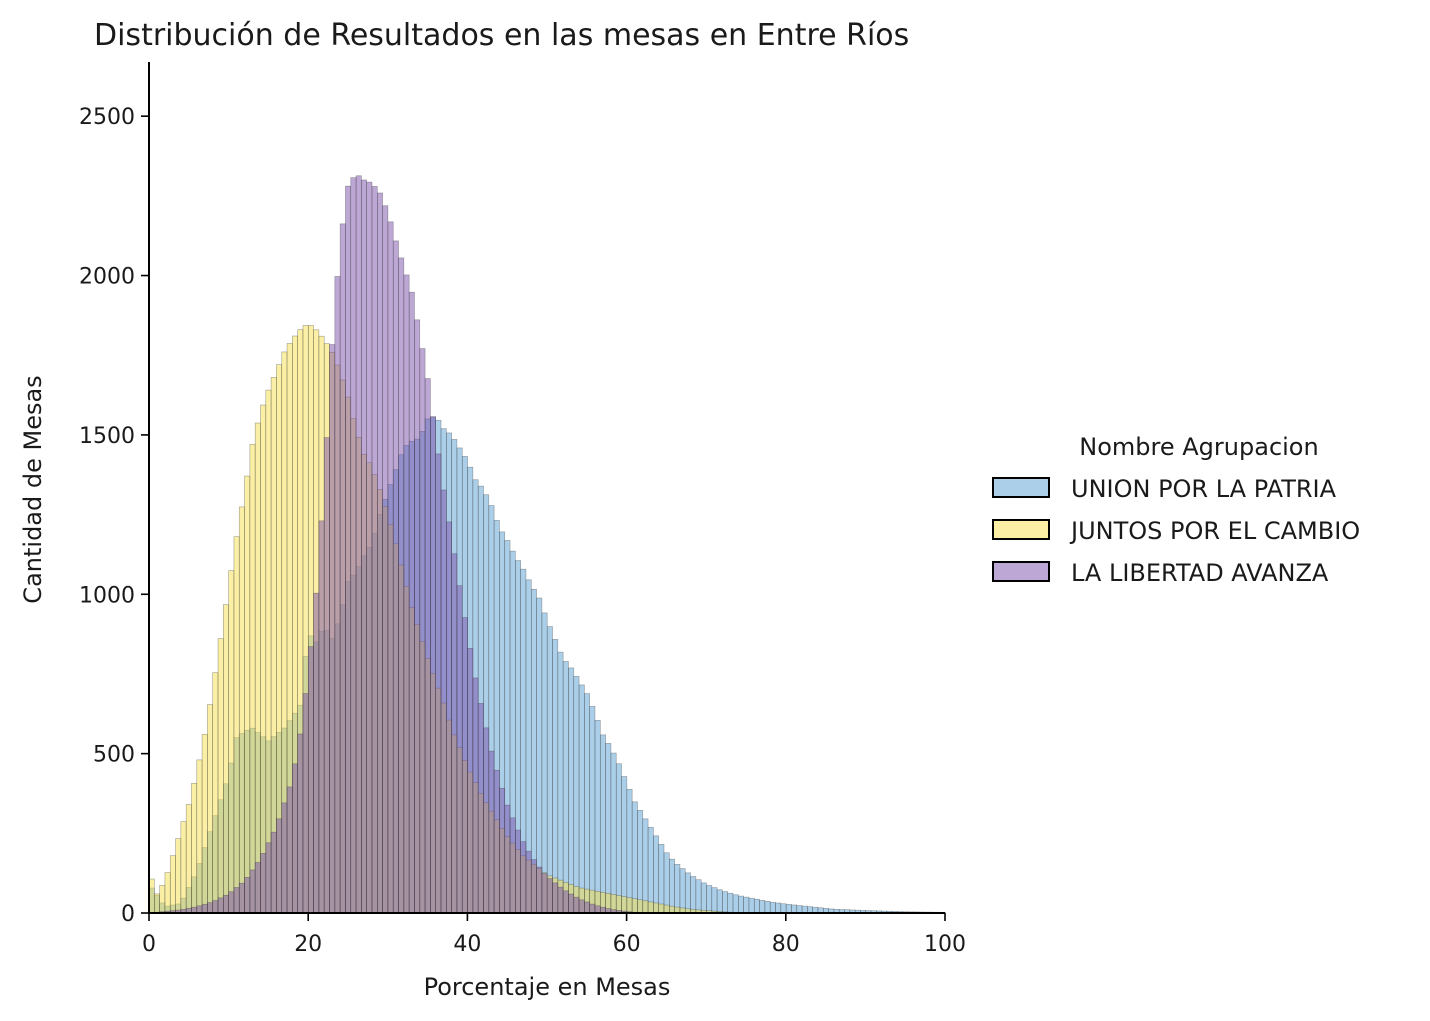  Describe the element at coordinates (547, 987) in the screenshot. I see `x-axis-label: Porcentaje en Mesas` at that location.